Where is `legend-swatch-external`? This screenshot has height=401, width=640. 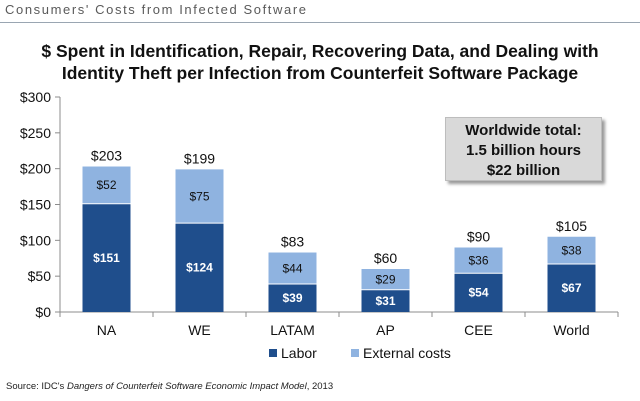 legend-swatch-external is located at coordinates (355, 353).